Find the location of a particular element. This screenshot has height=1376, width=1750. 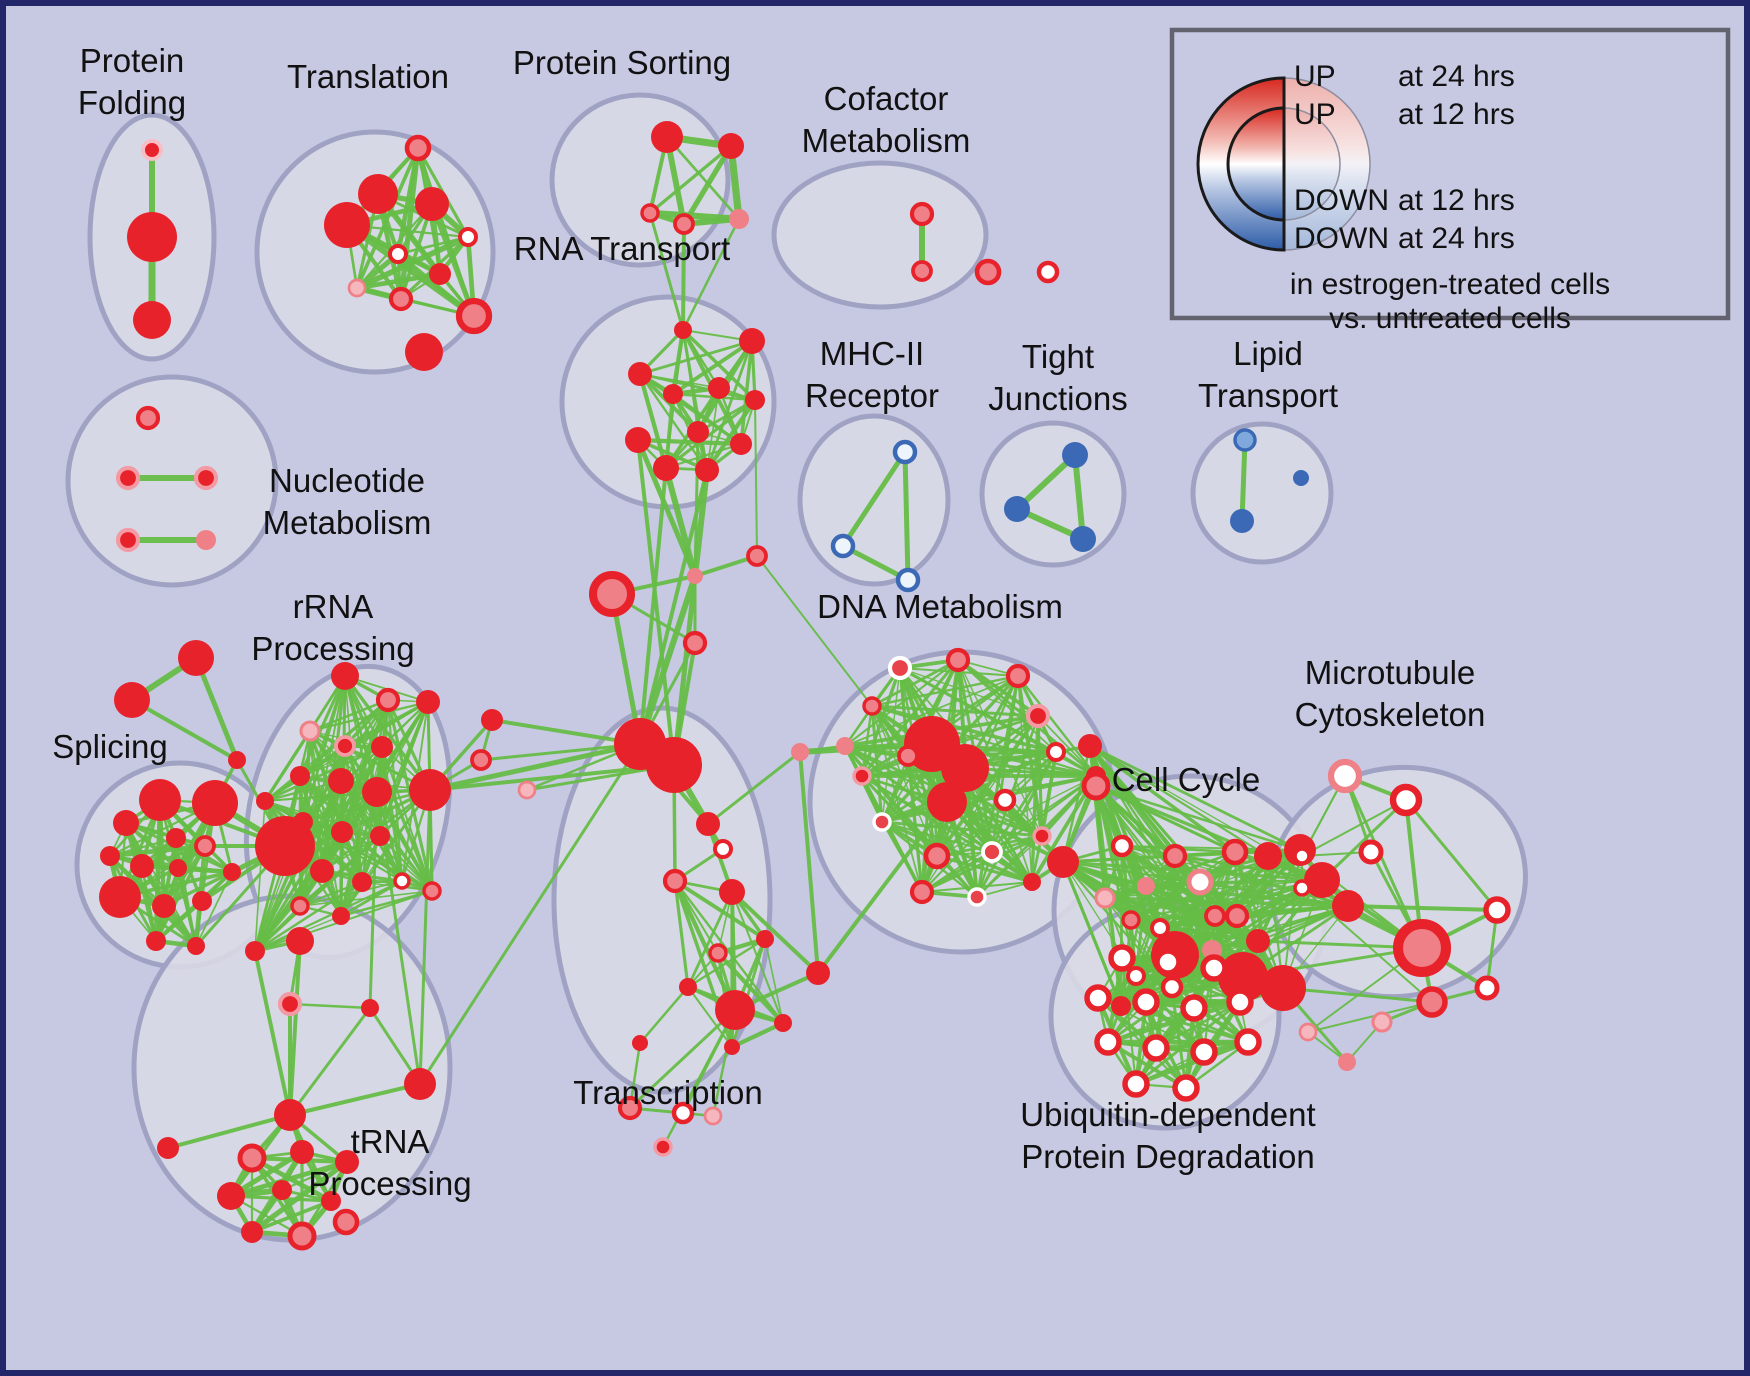

legend-row-time-0: at 24 hrs is located at coordinates (1456, 76).